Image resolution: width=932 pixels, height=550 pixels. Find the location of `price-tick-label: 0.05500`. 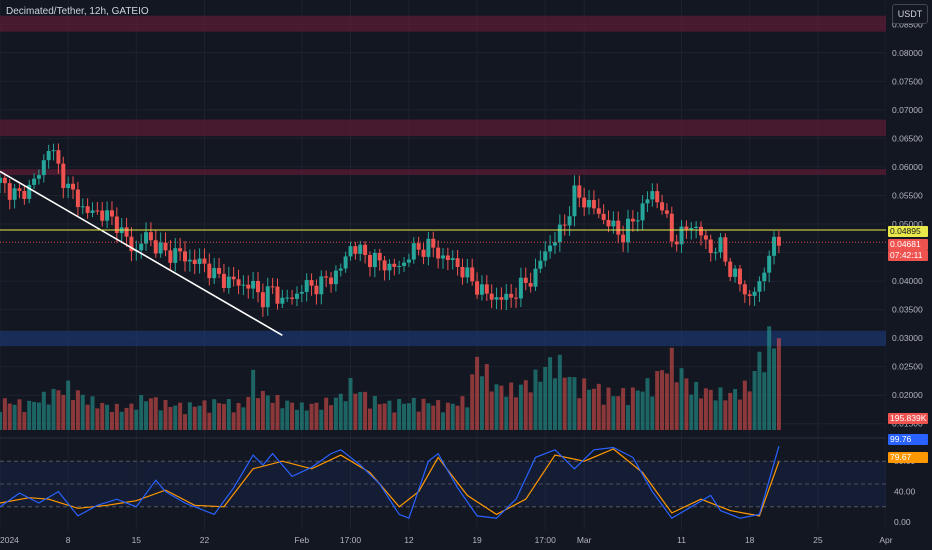

price-tick-label: 0.05500 is located at coordinates (907, 195).